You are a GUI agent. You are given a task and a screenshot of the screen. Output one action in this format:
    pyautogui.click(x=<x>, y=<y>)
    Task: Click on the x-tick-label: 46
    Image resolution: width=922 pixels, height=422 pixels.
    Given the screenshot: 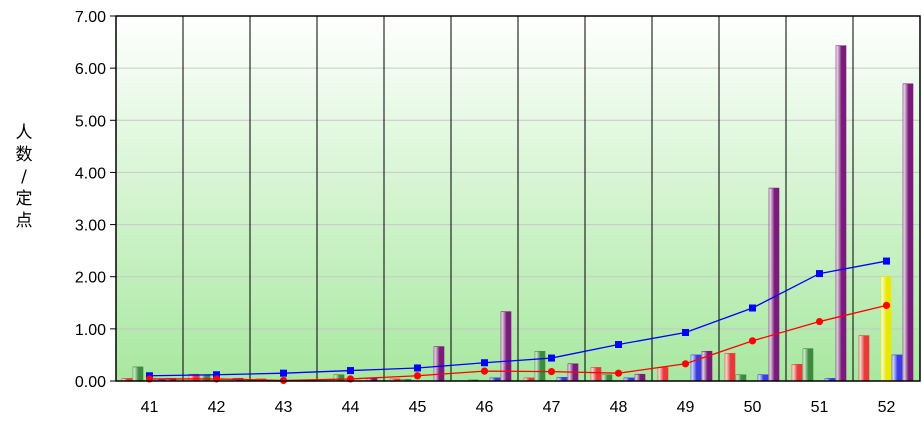 What is the action you would take?
    pyautogui.click(x=485, y=407)
    